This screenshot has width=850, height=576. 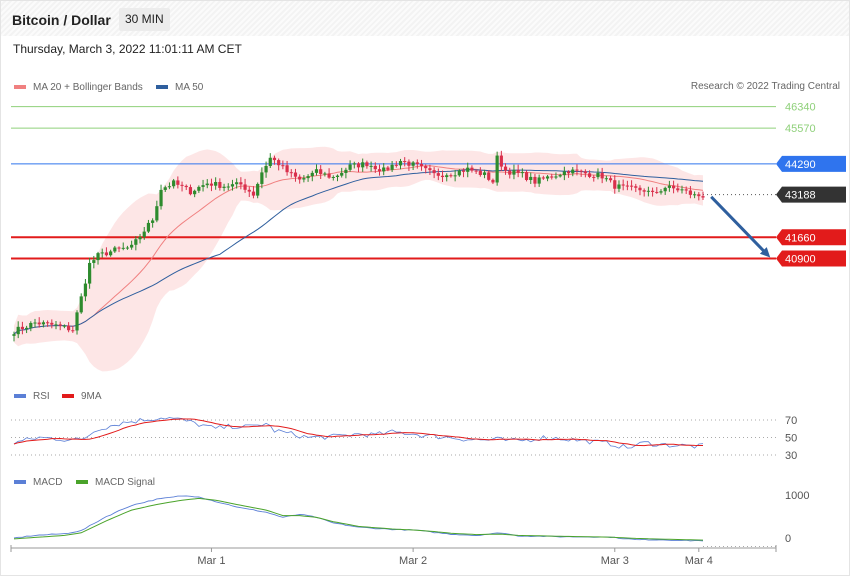 I want to click on macd-tick-0: 0, so click(x=788, y=539).